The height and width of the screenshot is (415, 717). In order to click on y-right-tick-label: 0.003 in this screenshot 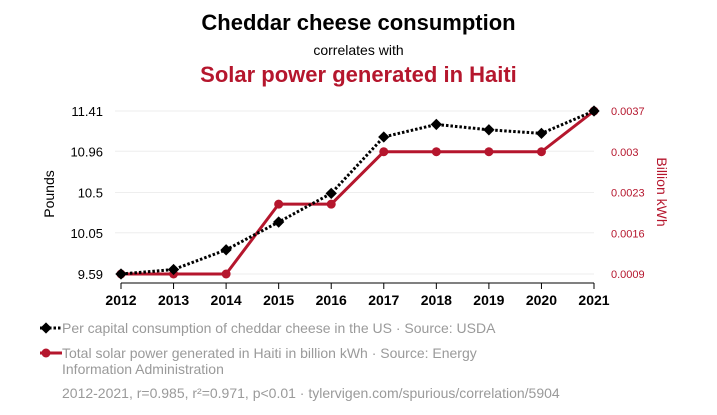, I will do `click(625, 153)`.